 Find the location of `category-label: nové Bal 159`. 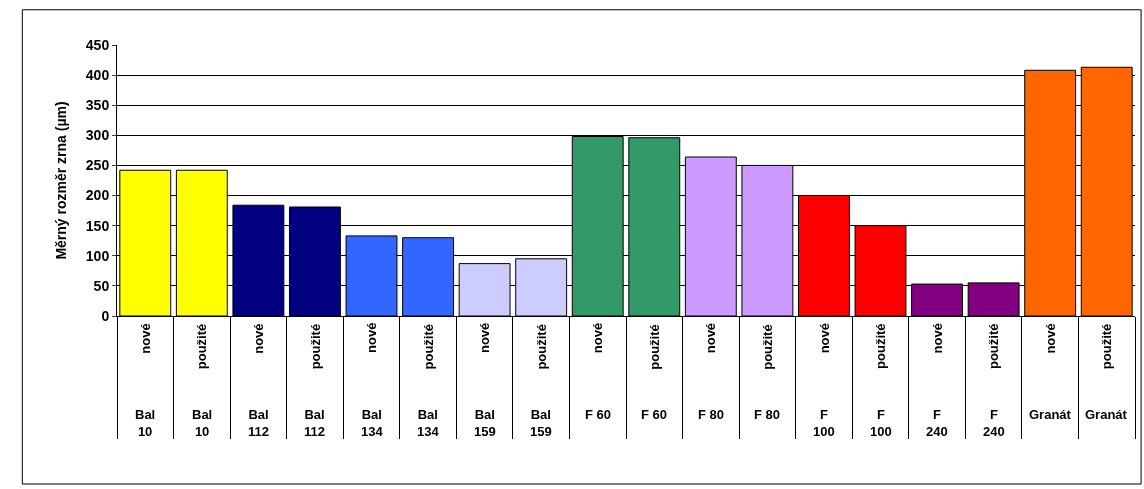

category-label: nové Bal 159 is located at coordinates (485, 380).